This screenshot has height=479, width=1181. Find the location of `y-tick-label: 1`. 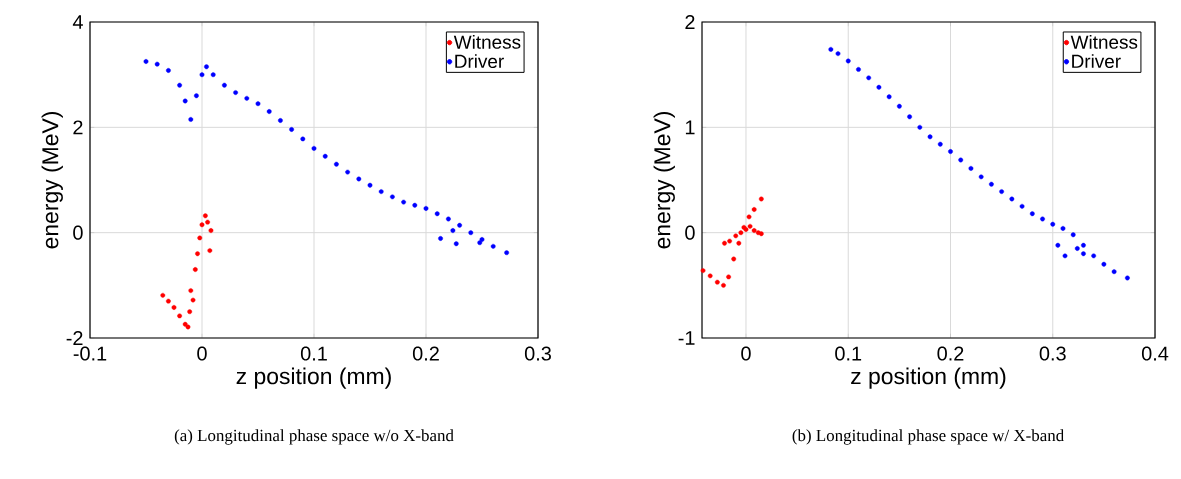

y-tick-label: 1 is located at coordinates (690, 127).